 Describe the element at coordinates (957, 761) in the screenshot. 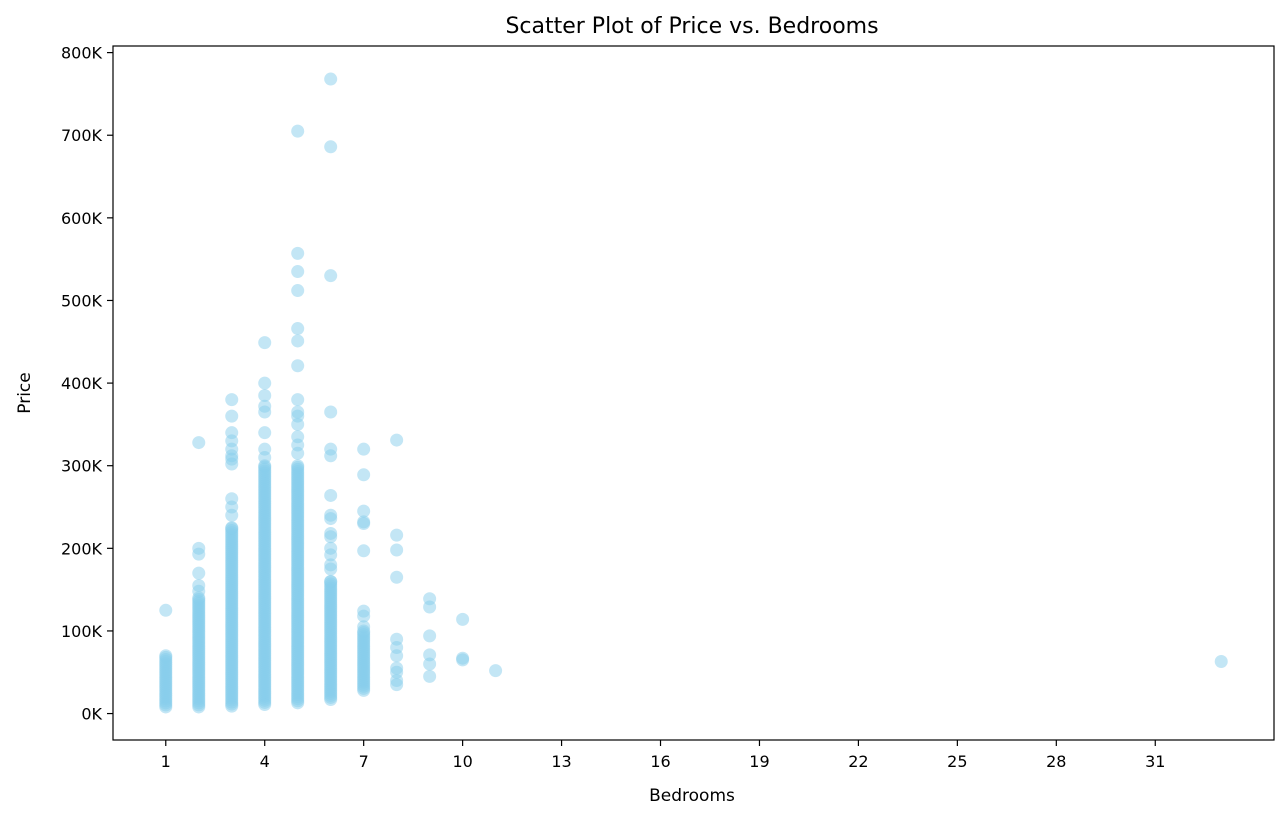

I see `x-tick-label: 25` at that location.